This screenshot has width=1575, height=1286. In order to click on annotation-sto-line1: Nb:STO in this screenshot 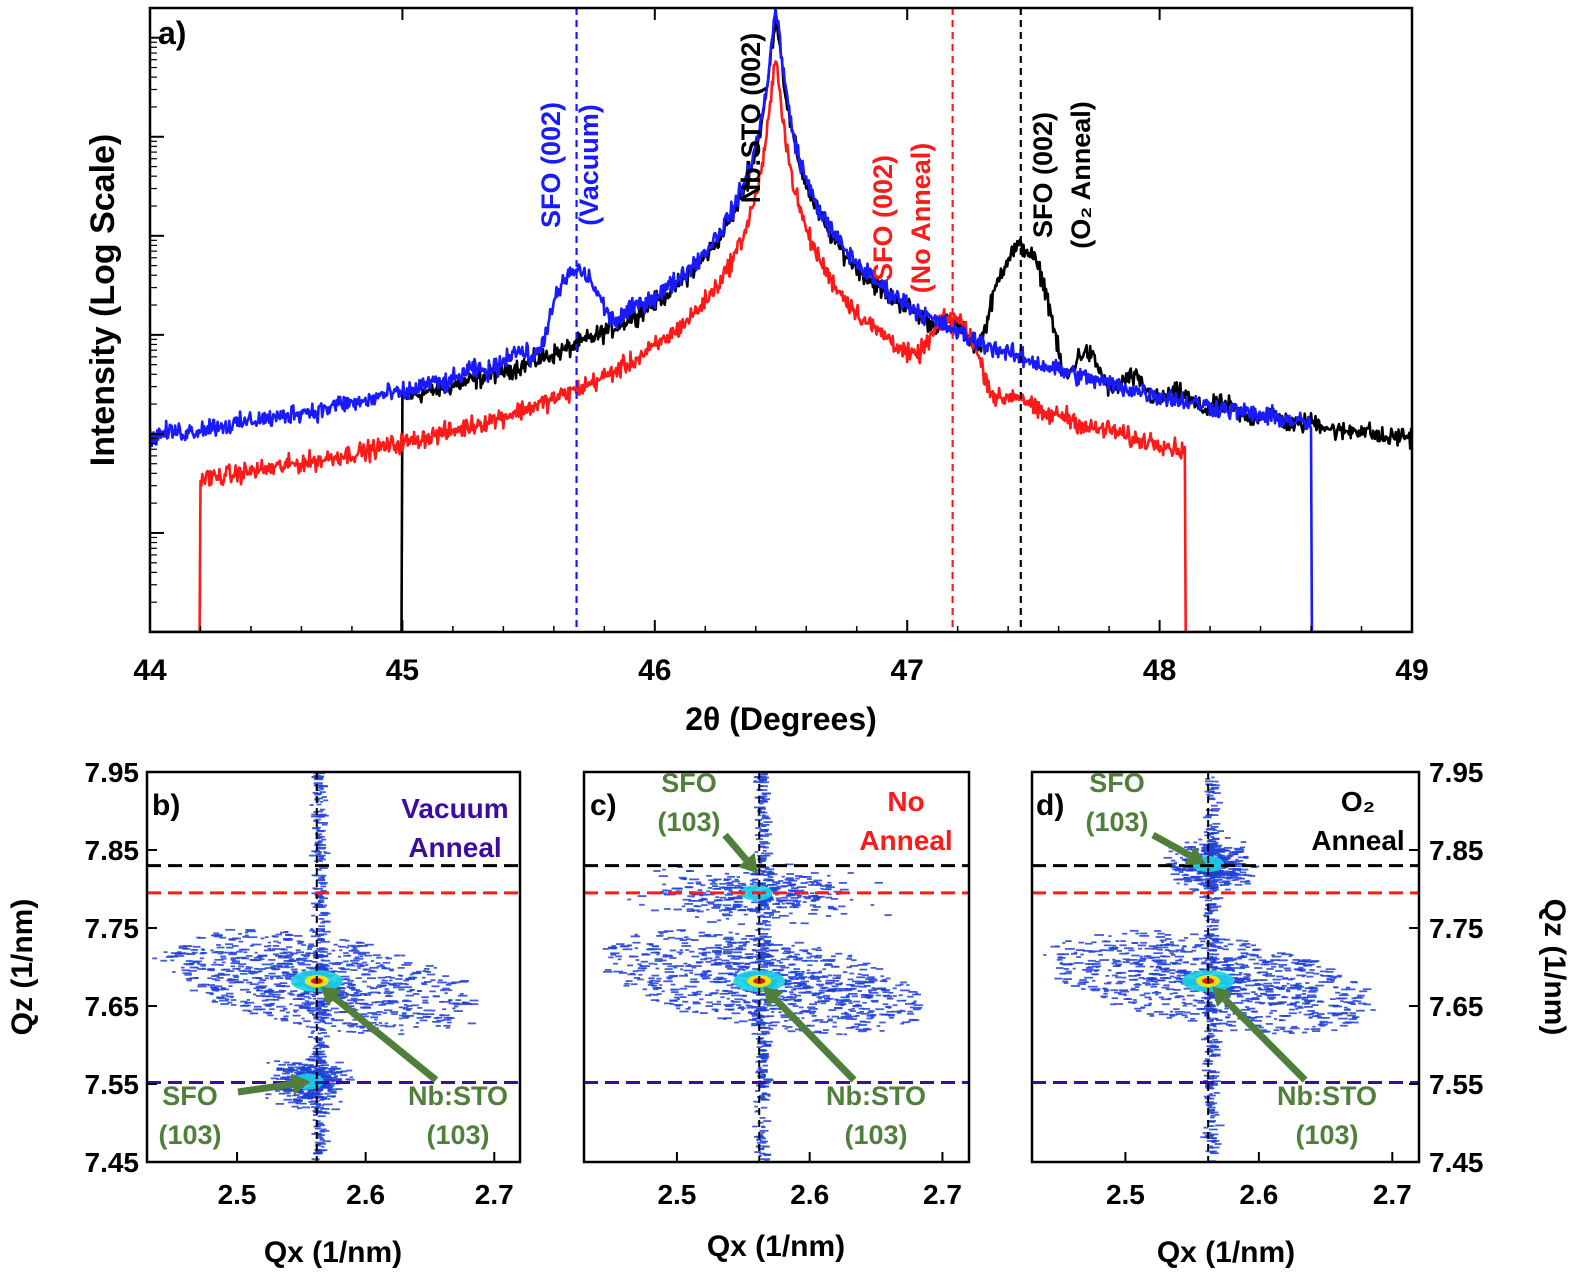, I will do `click(1327, 1096)`.